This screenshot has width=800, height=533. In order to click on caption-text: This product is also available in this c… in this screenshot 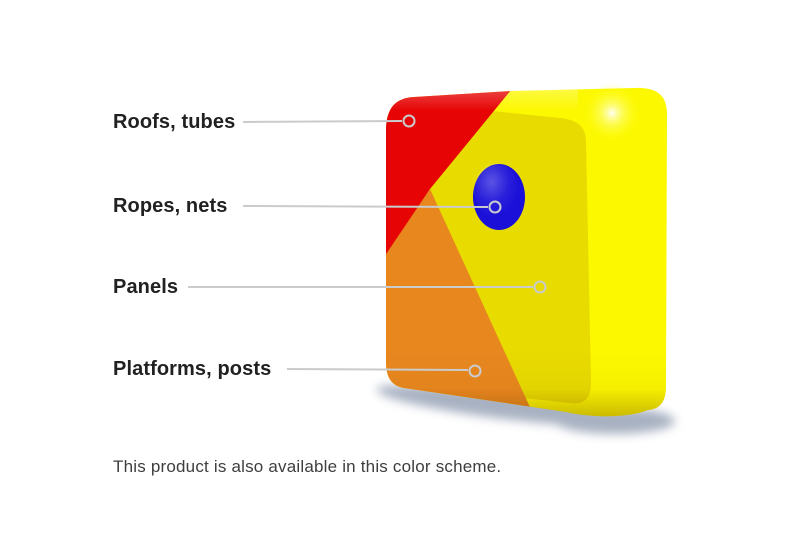, I will do `click(307, 466)`.